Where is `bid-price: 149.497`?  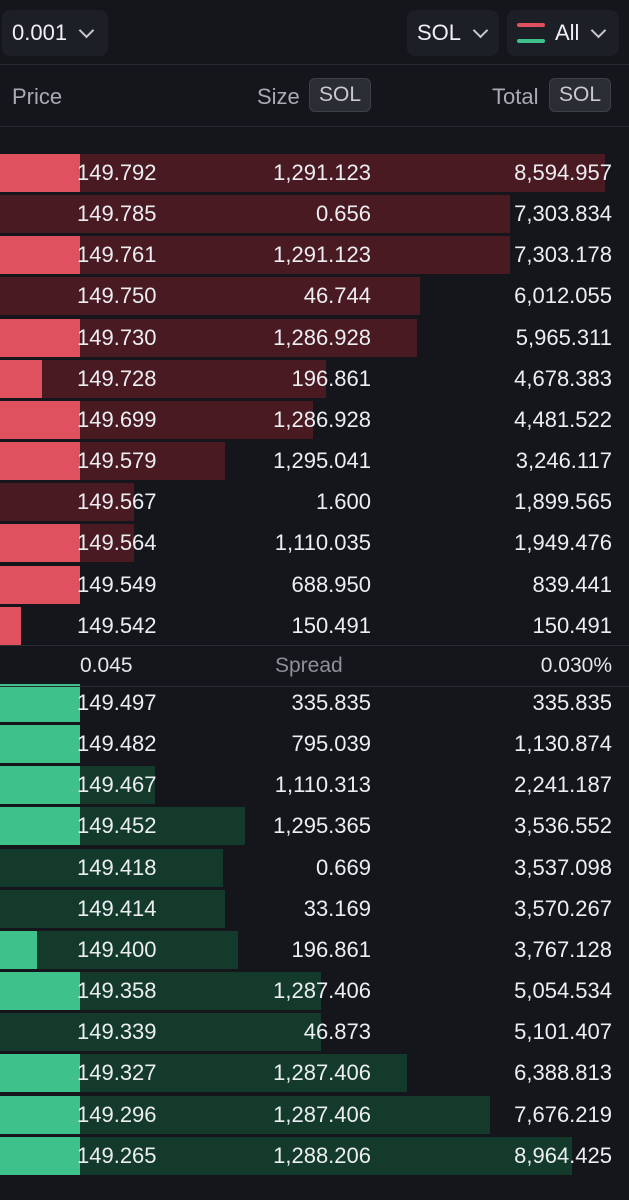 bid-price: 149.497 is located at coordinates (117, 702).